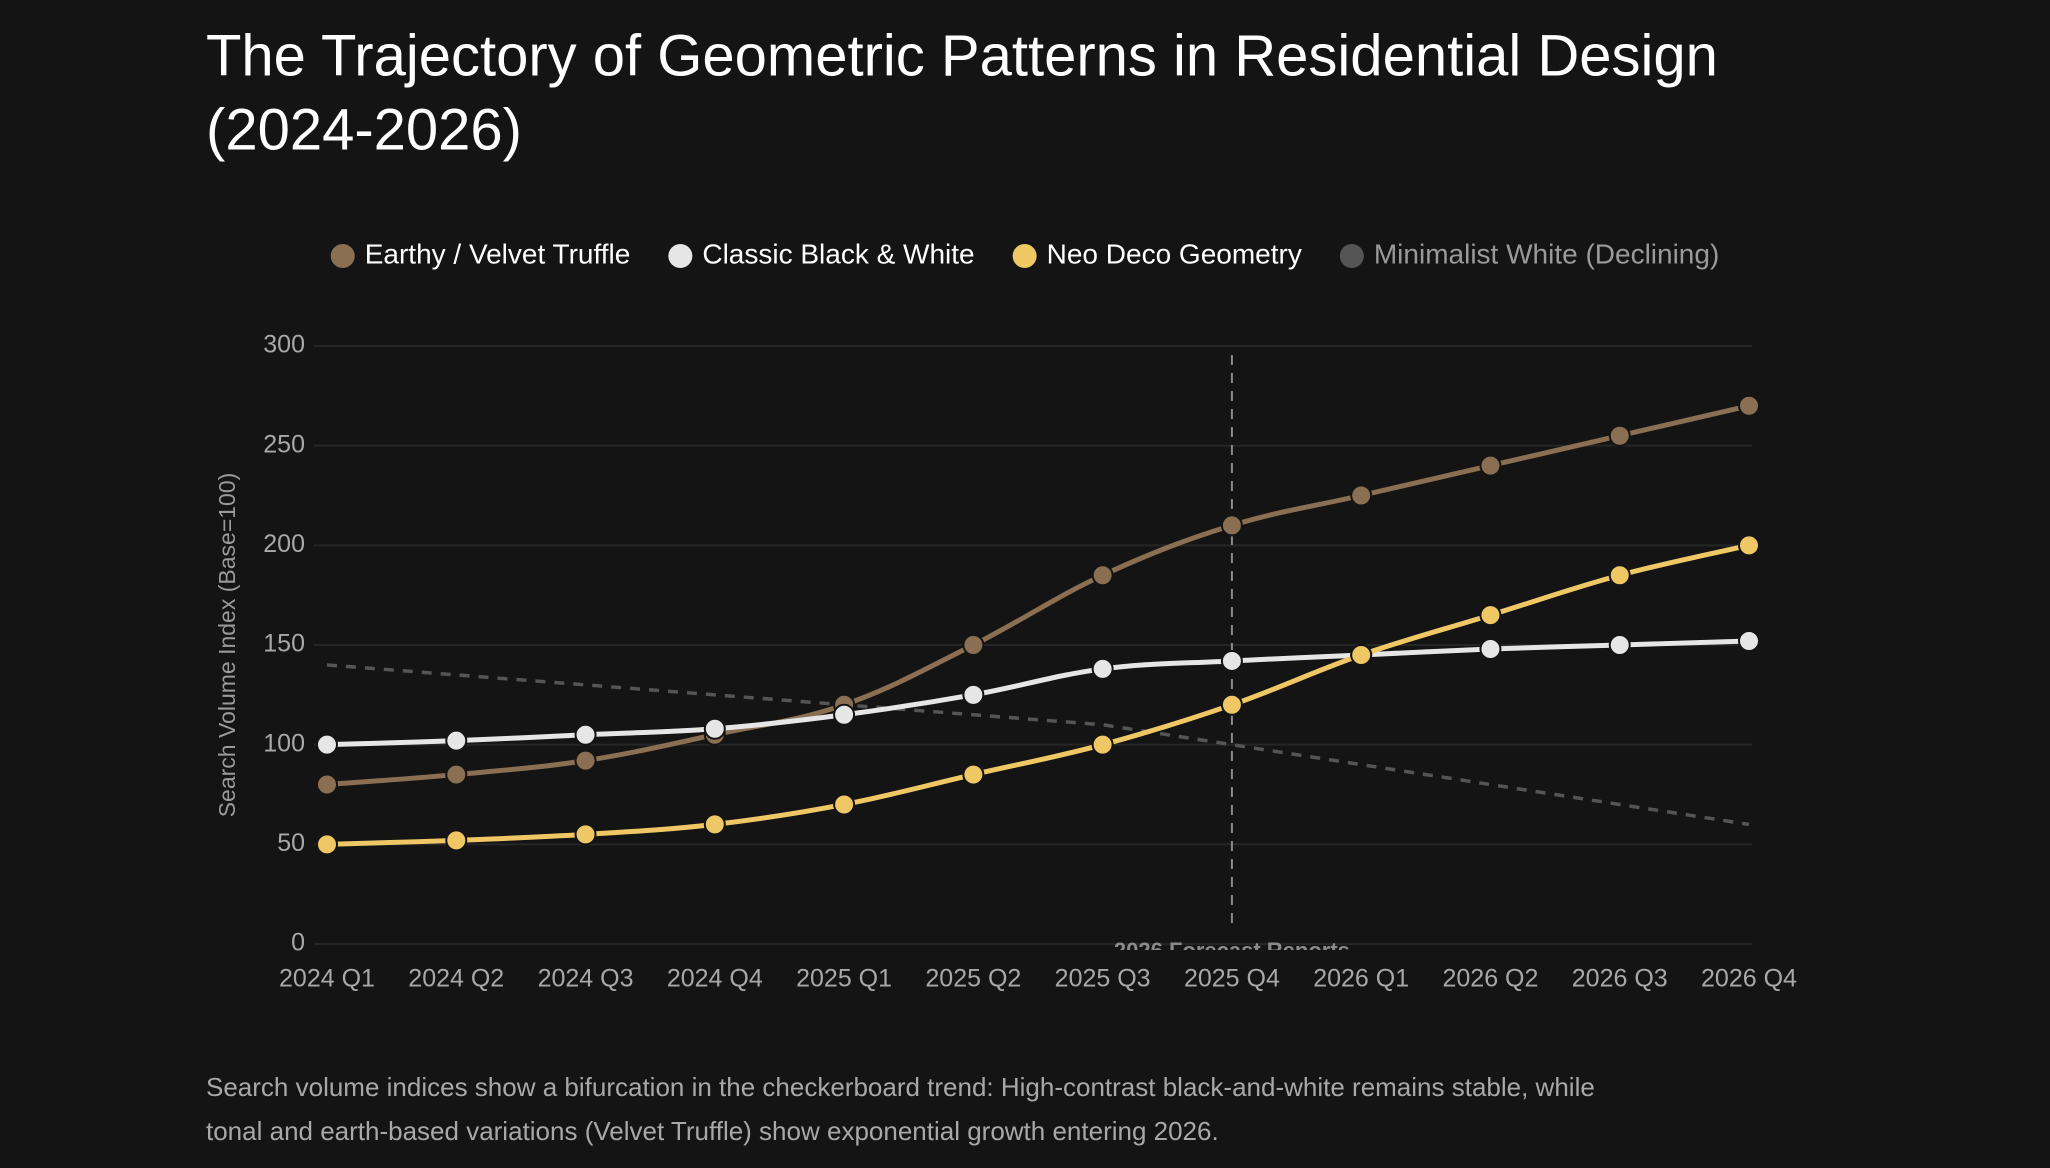 The width and height of the screenshot is (2050, 1168). Describe the element at coordinates (1174, 253) in the screenshot. I see `legend-label: Neo Deco Geometry` at that location.